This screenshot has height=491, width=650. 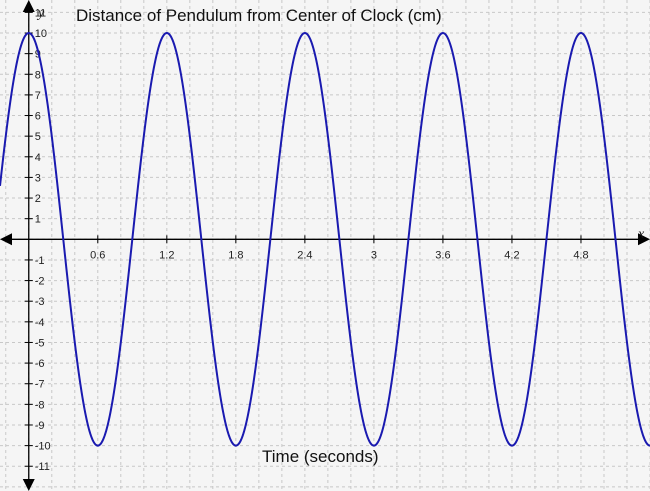 What do you see at coordinates (40, 261) in the screenshot?
I see `y-tick-label: -1` at bounding box center [40, 261].